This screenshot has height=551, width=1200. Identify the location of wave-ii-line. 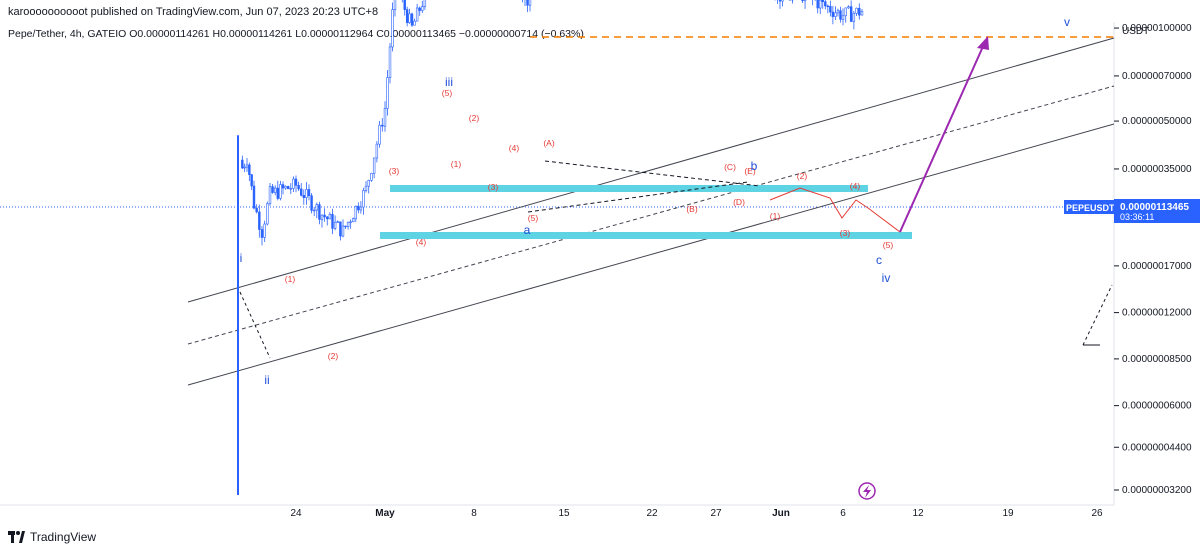
(255, 325).